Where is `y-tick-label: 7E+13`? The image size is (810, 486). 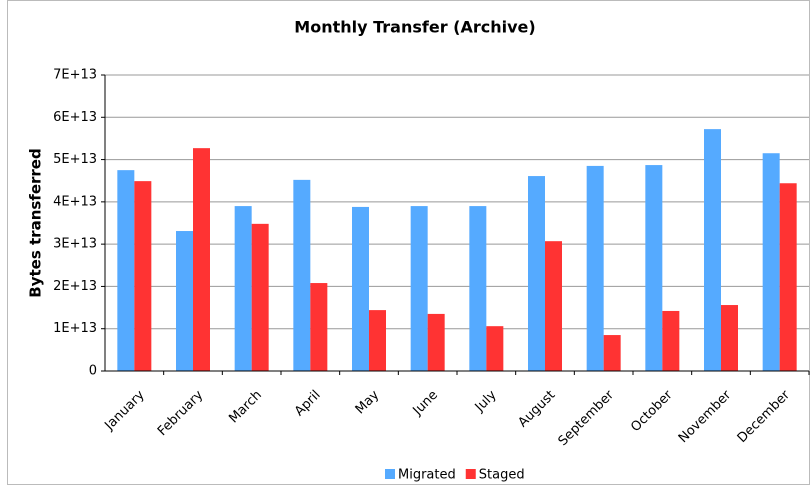
y-tick-label: 7E+13 is located at coordinates (75, 75).